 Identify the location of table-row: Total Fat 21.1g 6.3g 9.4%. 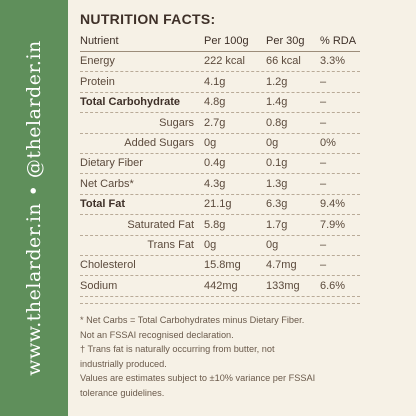
(220, 205).